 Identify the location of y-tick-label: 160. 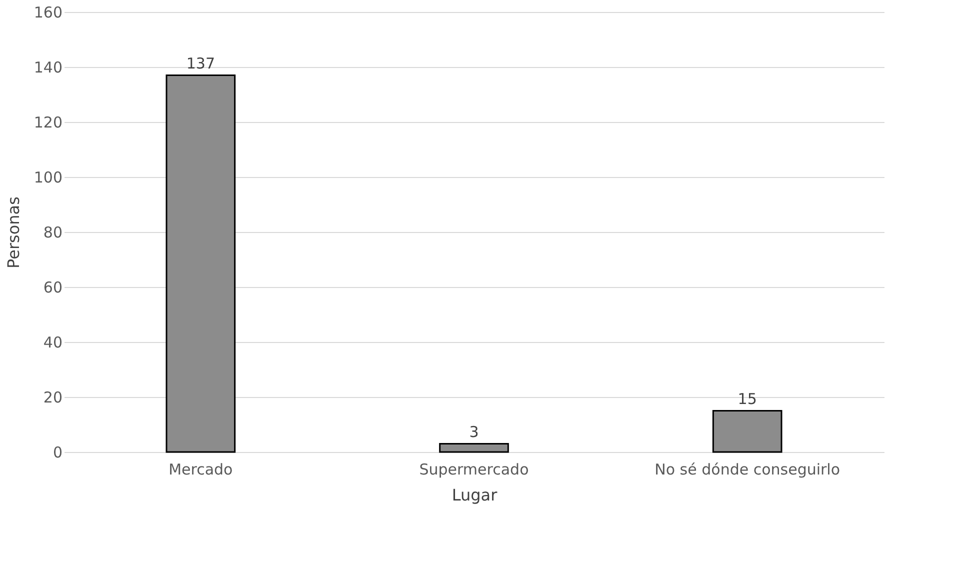
(48, 13).